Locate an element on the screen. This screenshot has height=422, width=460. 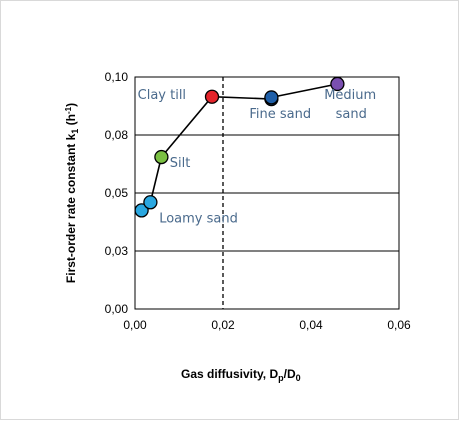
x-tick-labels: 0,00 0,02 0,04 0,06 is located at coordinates (267, 325).